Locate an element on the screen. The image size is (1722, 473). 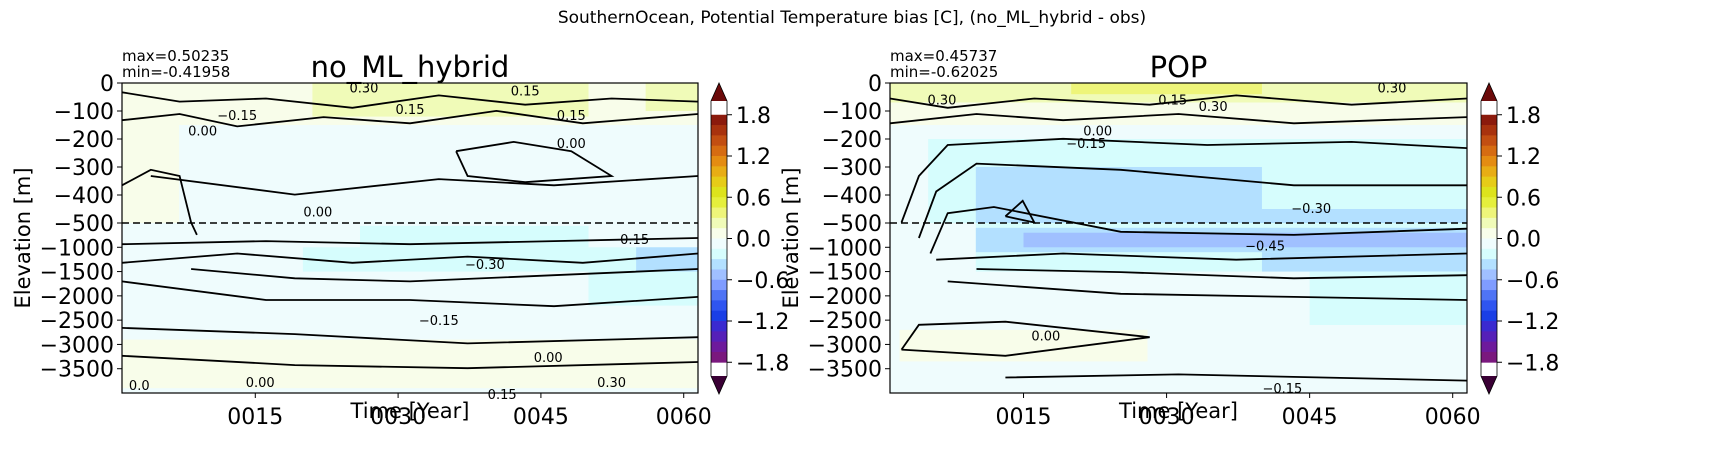
colorbar-extend-max is located at coordinates (719, 92).